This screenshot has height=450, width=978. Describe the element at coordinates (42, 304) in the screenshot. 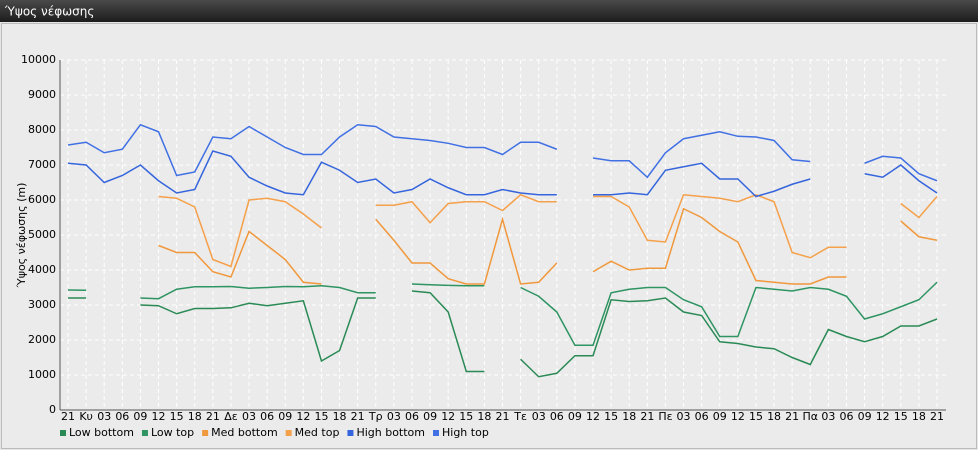

I see `y-tick-label: 3000` at that location.